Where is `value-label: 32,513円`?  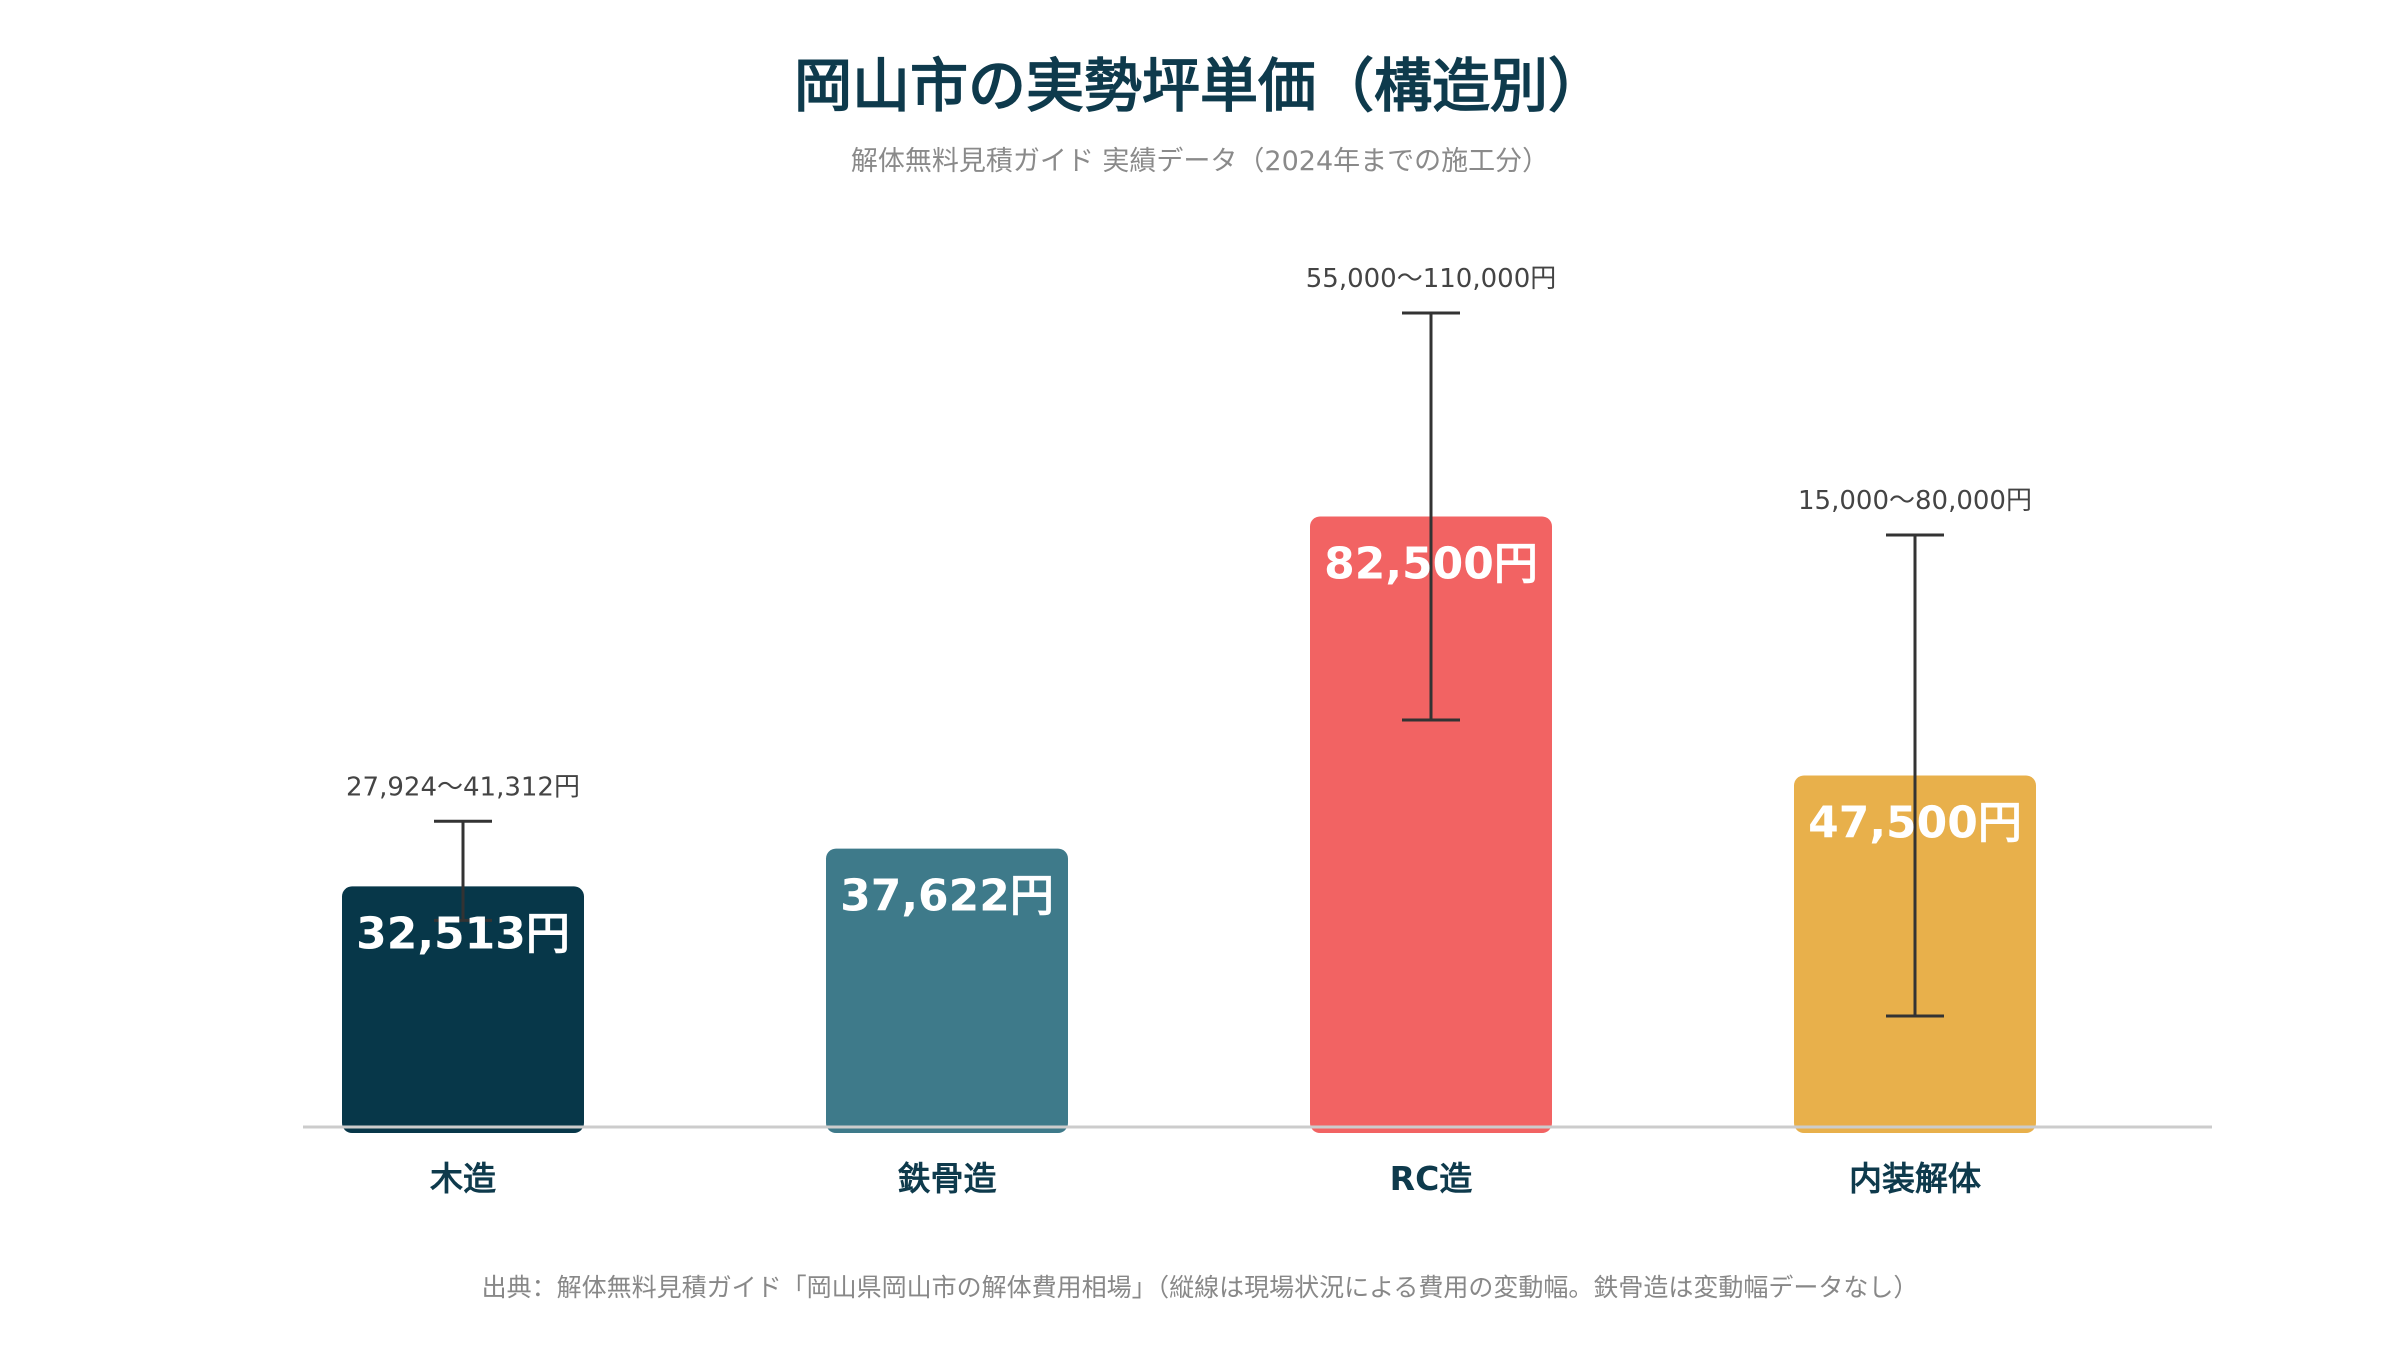
value-label: 32,513円 is located at coordinates (463, 933).